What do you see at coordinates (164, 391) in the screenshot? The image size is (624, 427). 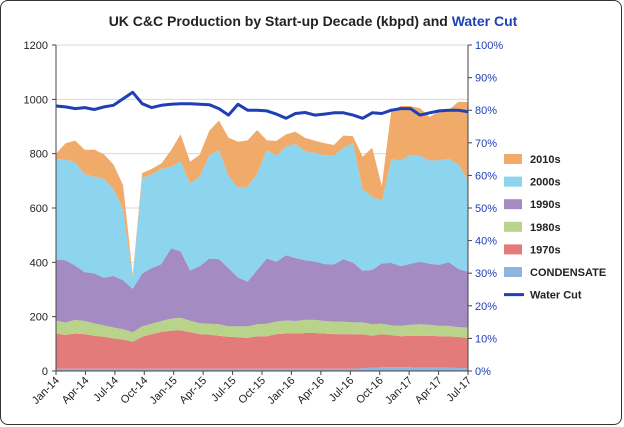 I see `x-tick-label: Jan-15` at bounding box center [164, 391].